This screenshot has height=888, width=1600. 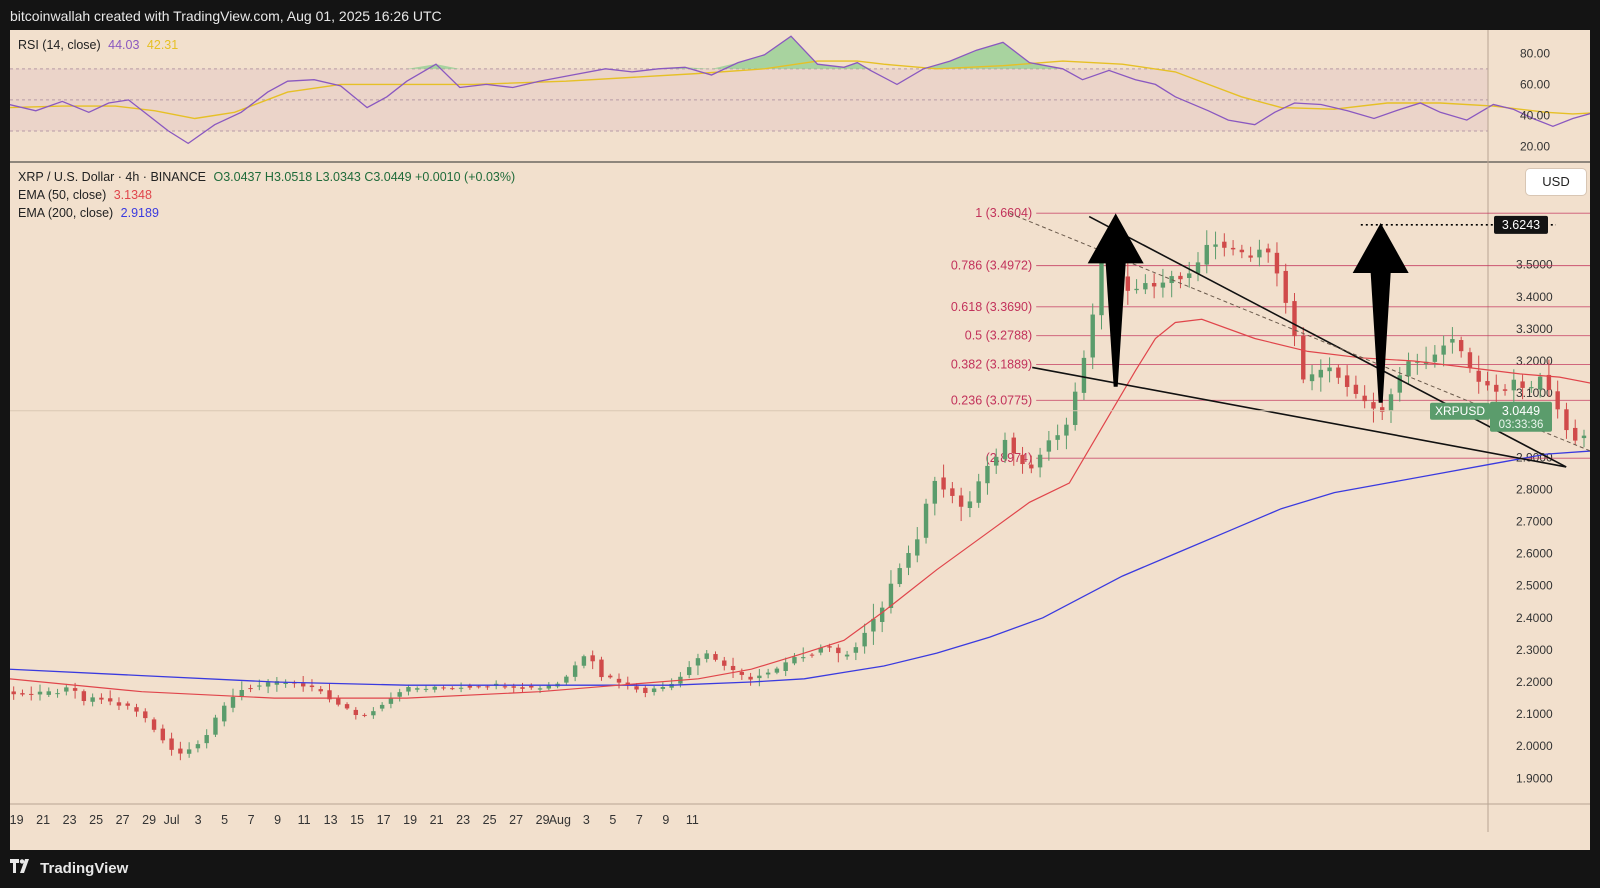 What do you see at coordinates (800, 869) in the screenshot?
I see `footer-bar: TradingView` at bounding box center [800, 869].